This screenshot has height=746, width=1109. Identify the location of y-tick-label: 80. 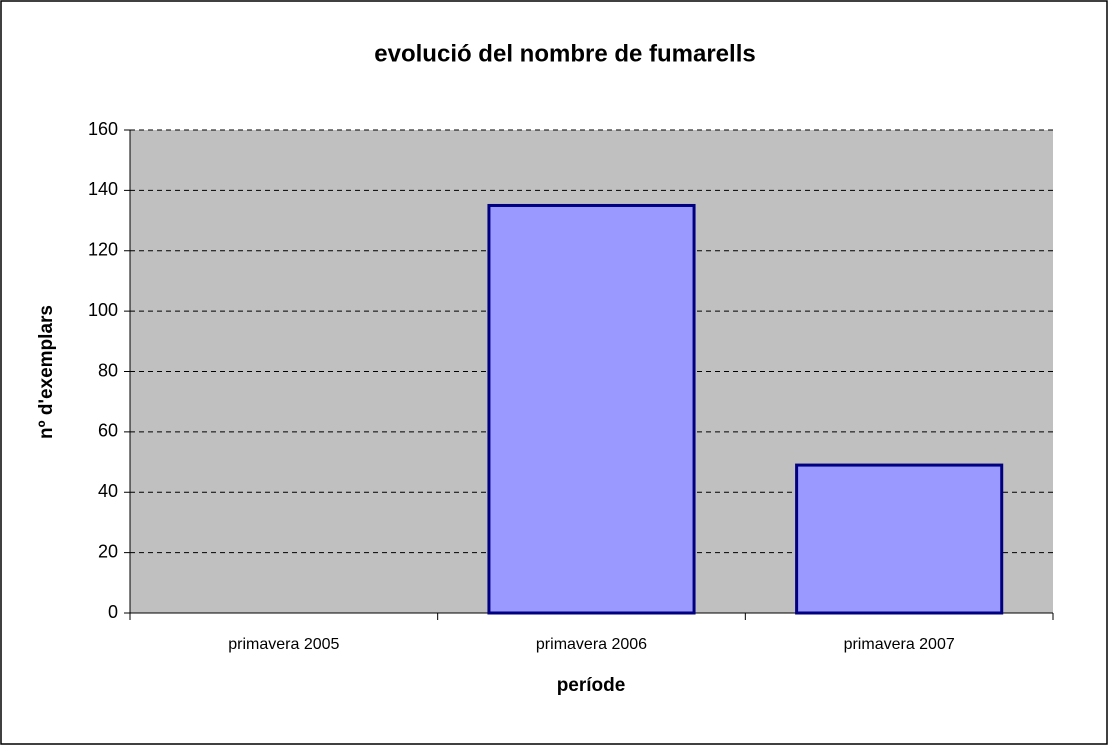
(108, 370).